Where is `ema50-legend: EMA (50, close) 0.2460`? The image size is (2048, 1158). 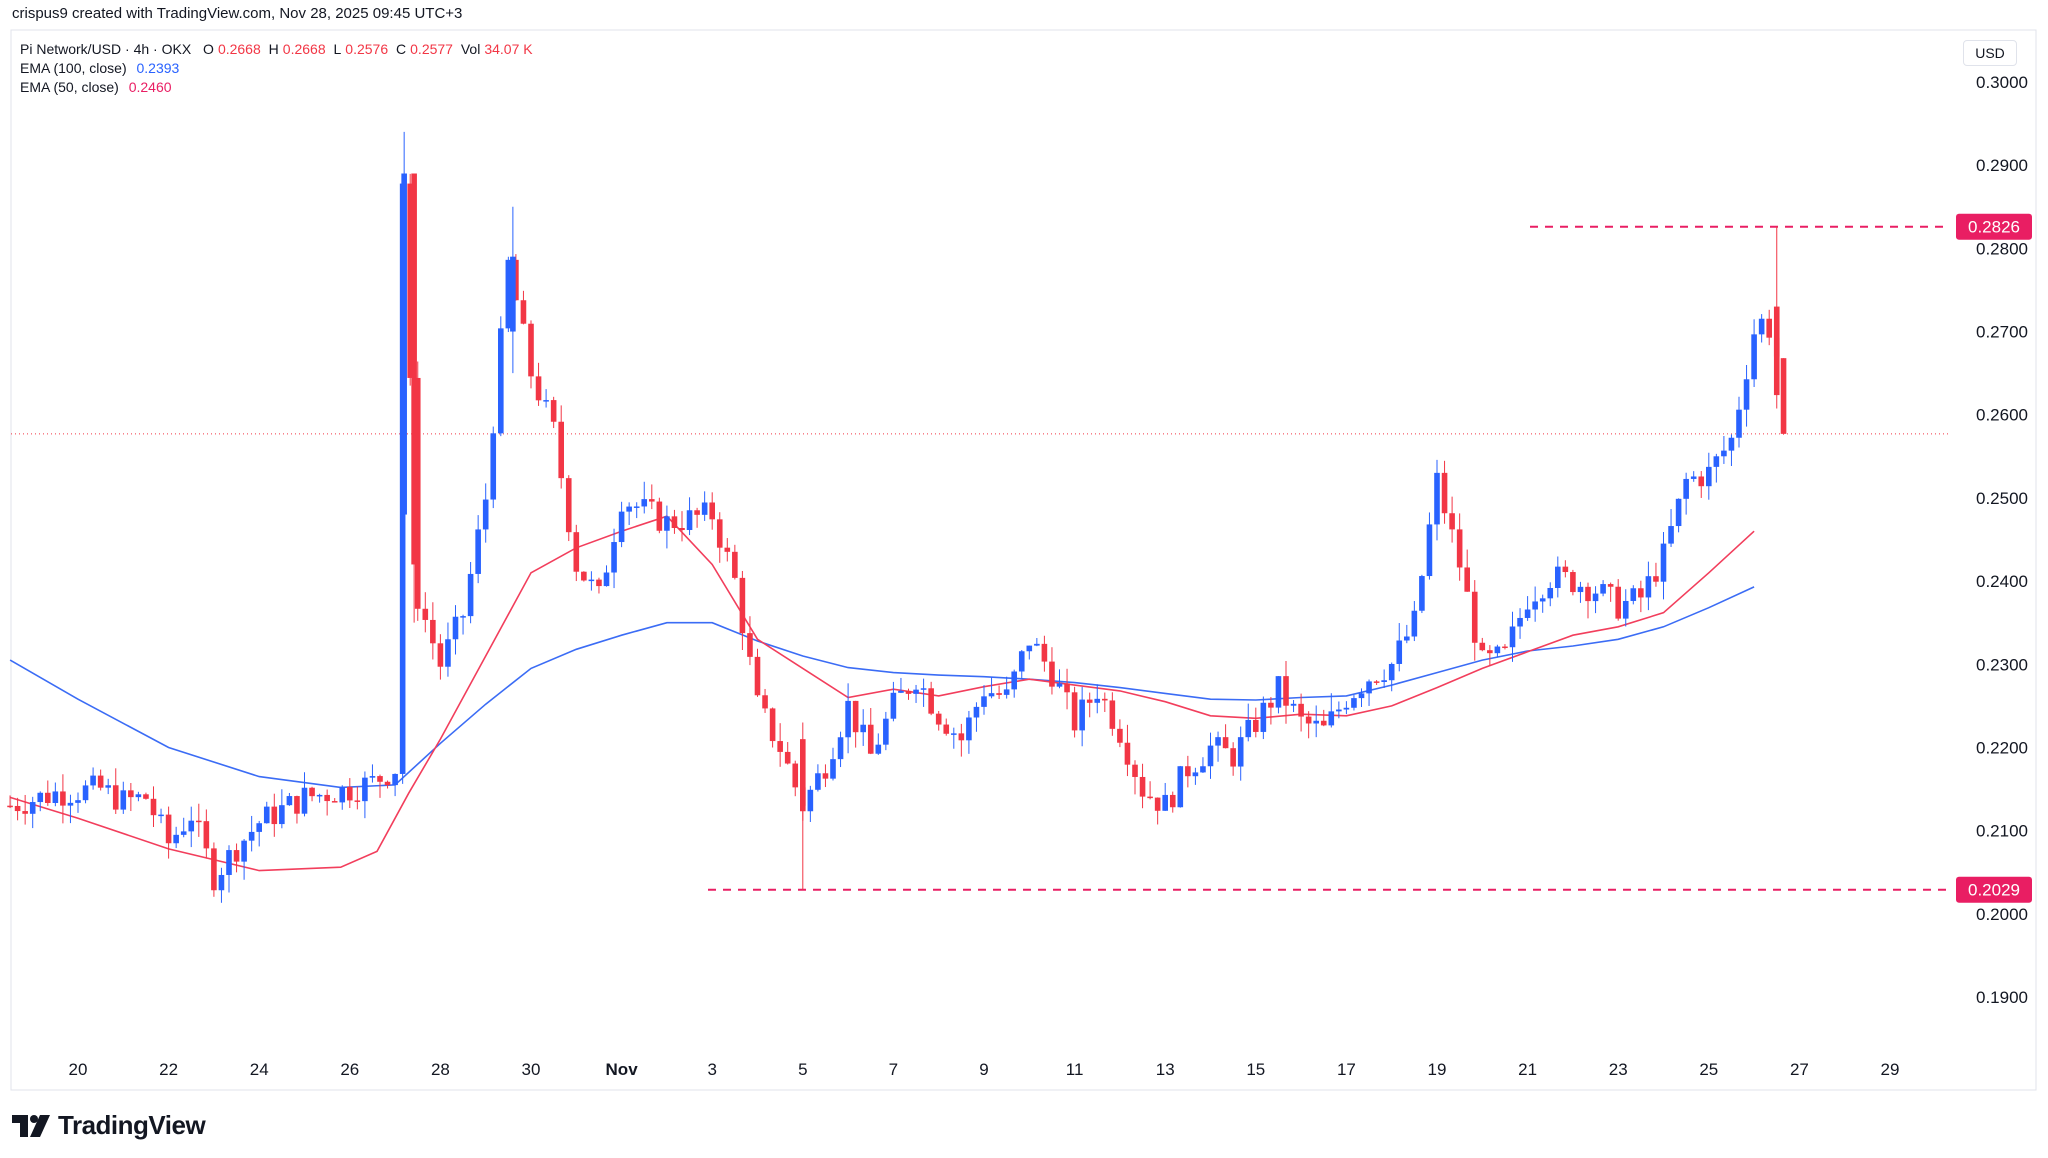
ema50-legend: EMA (50, close) 0.2460 is located at coordinates (96, 87).